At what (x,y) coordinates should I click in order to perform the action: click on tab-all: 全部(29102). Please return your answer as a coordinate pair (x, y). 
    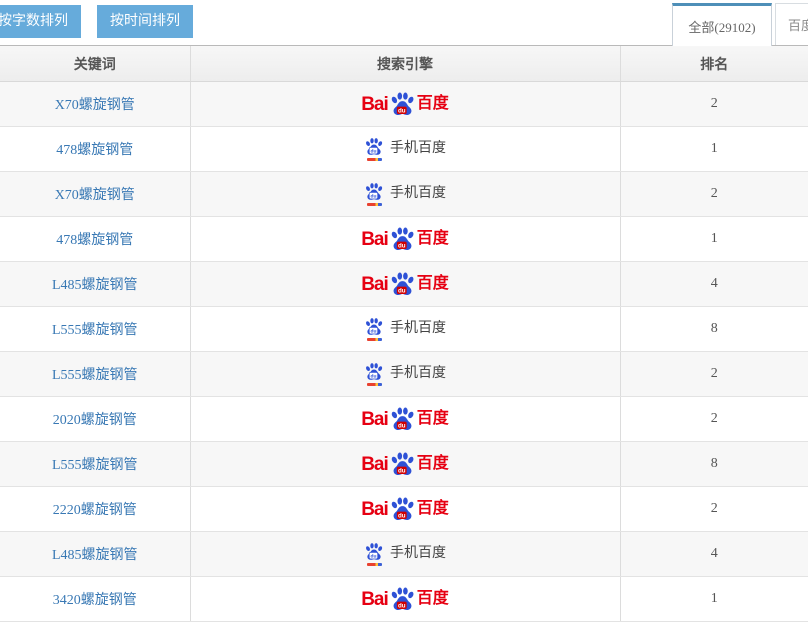
    Looking at the image, I should click on (722, 24).